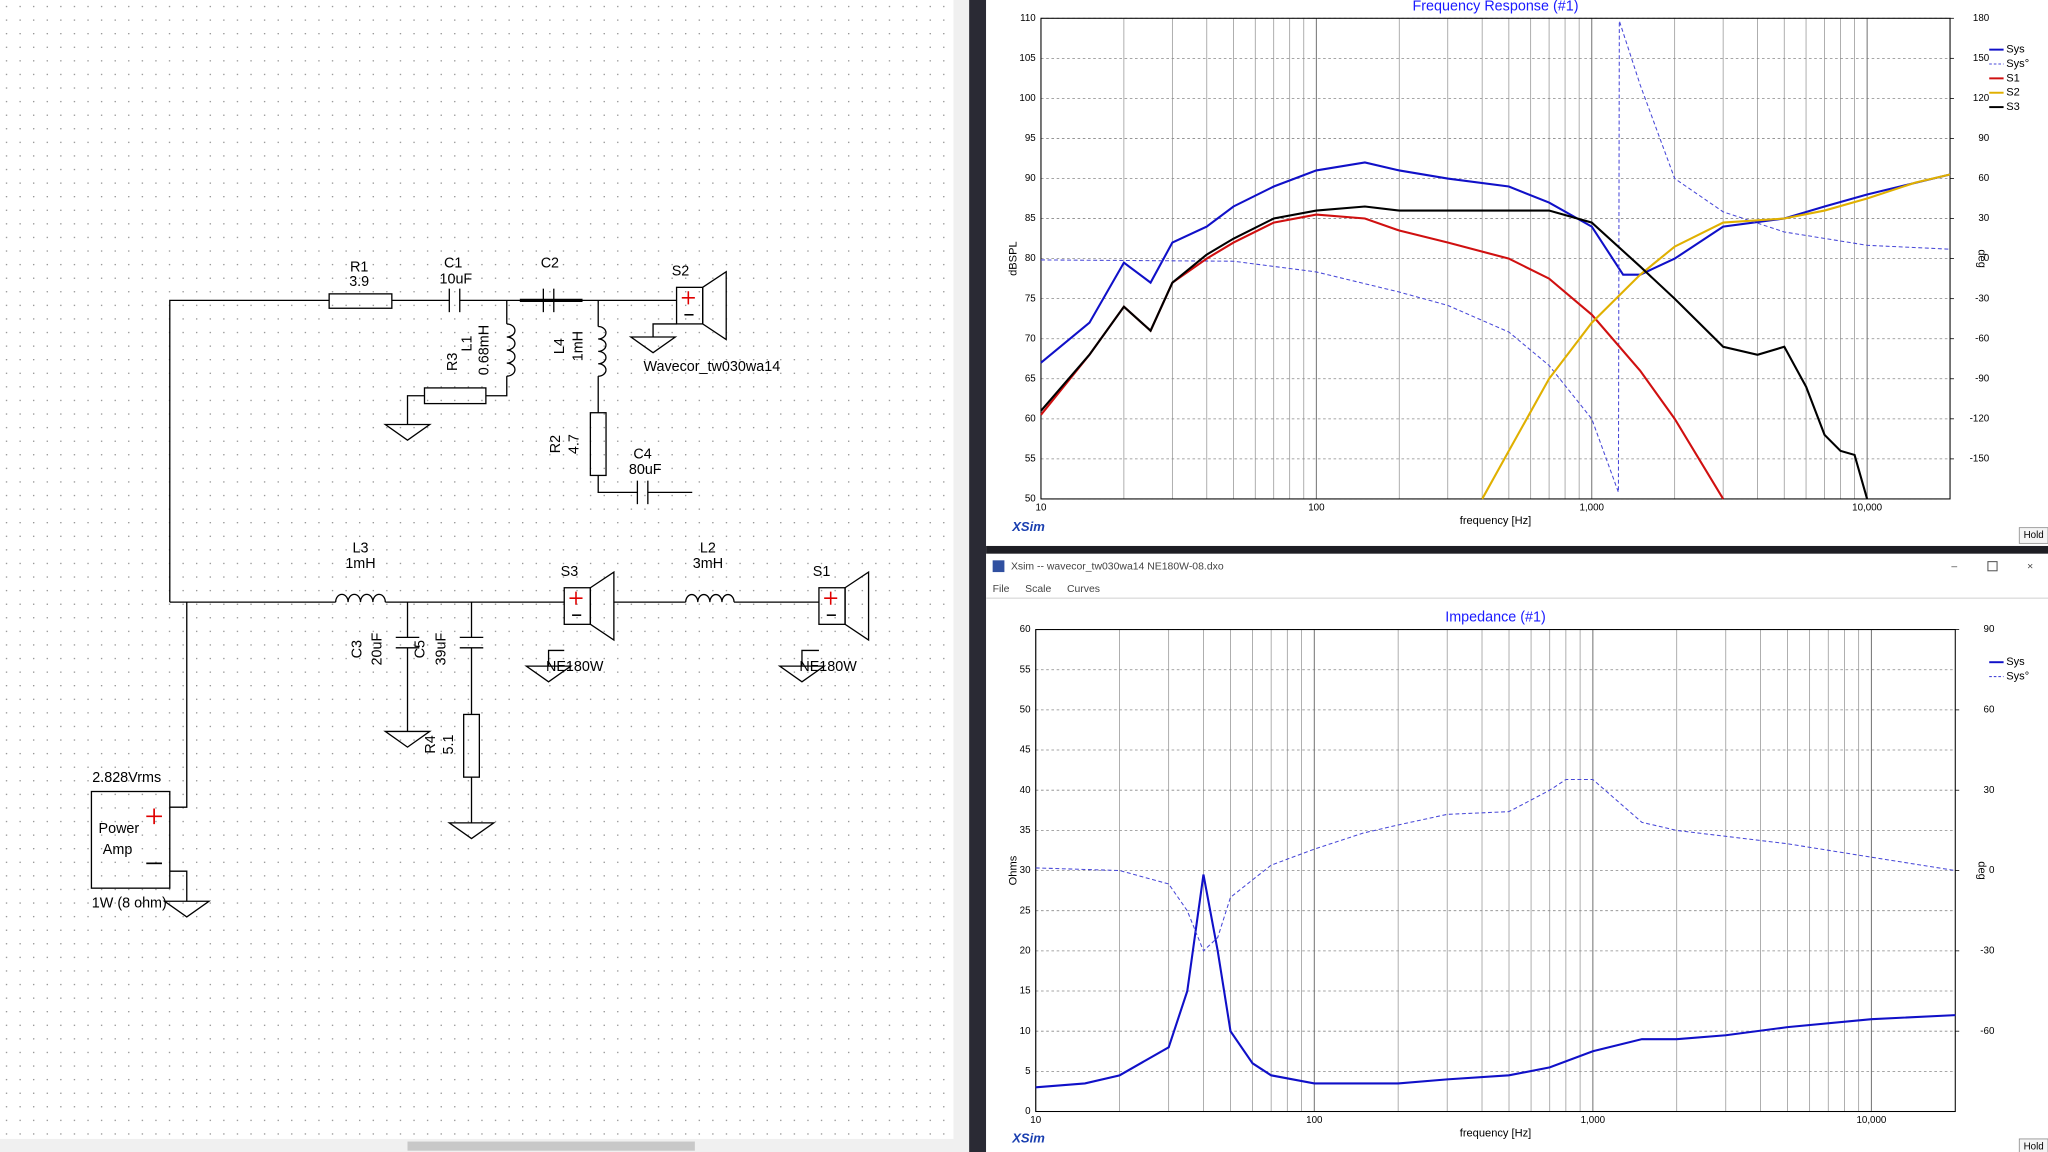 The width and height of the screenshot is (2048, 1152). I want to click on component-ref: L3, so click(360, 548).